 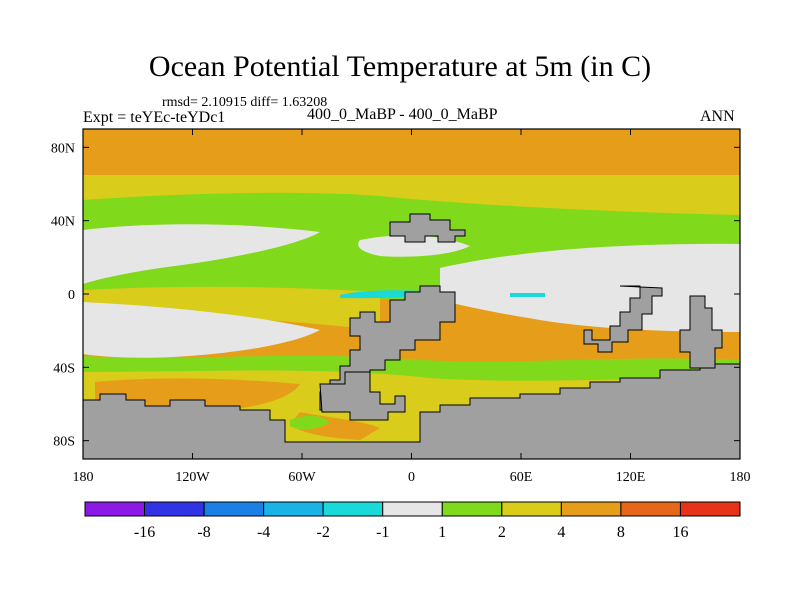 What do you see at coordinates (502, 532) in the screenshot?
I see `colorbar-label: 2` at bounding box center [502, 532].